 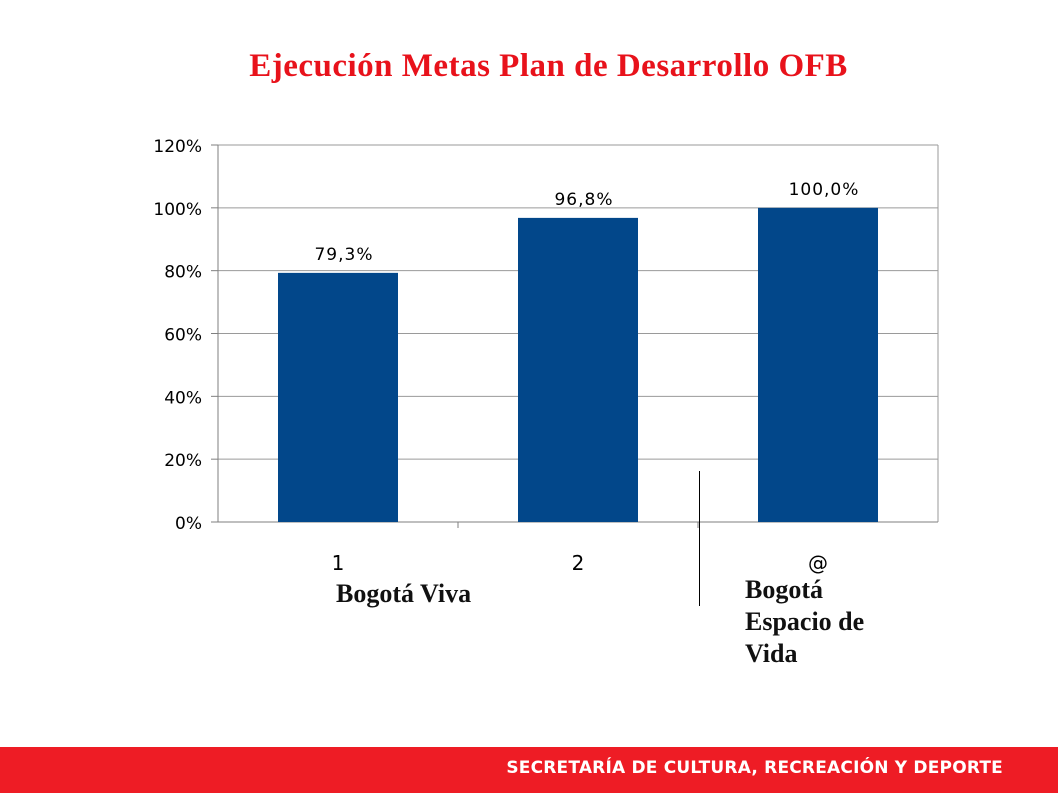 I want to click on group-label-bogota-espacio-de-vida: Bogotá Espacio de Vida, so click(x=829, y=622).